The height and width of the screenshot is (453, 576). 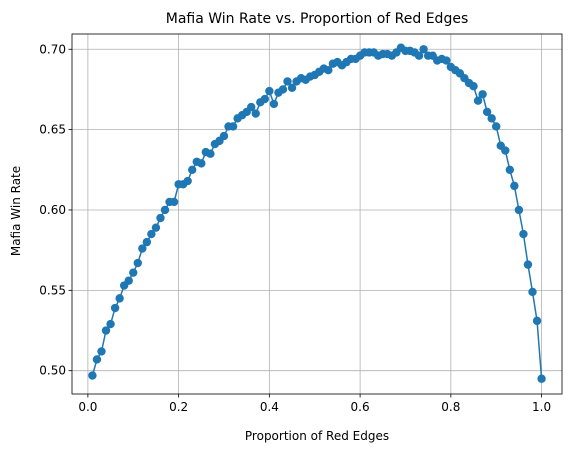 I want to click on y-axis-ticks: 0.50 0.55 0.60 0.65 0.70, so click(x=55, y=210).